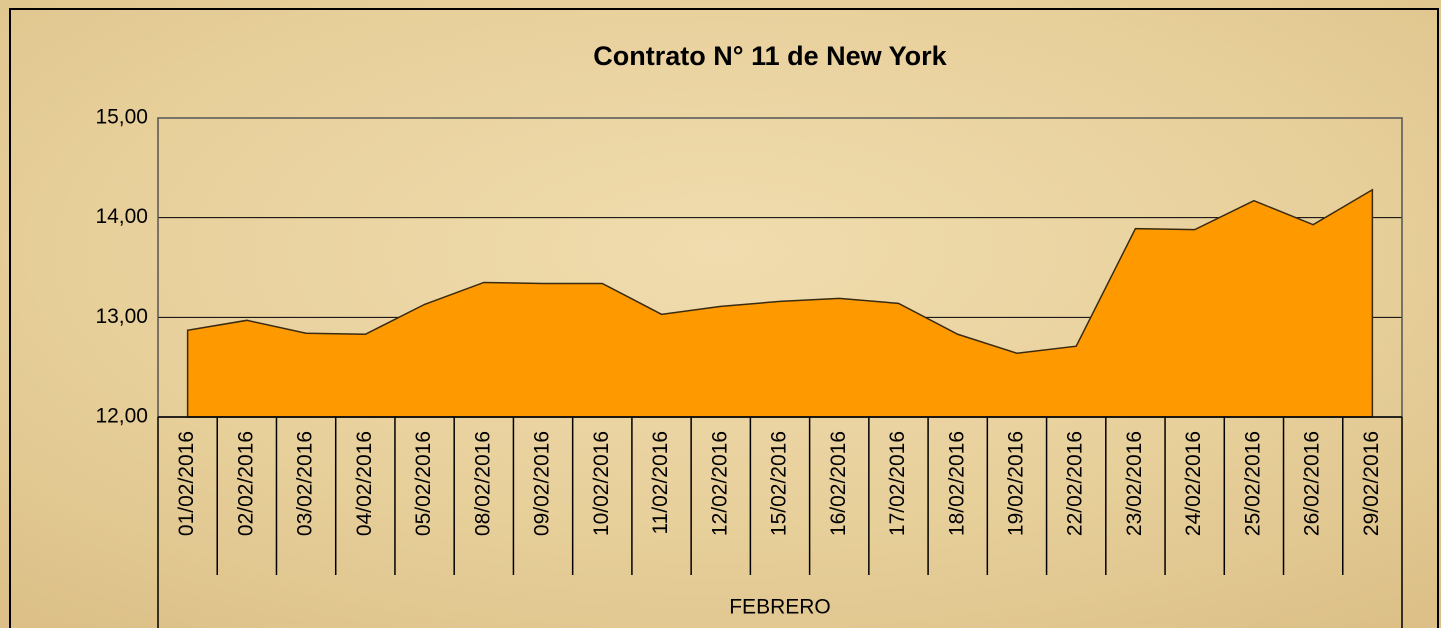 The height and width of the screenshot is (628, 1441). Describe the element at coordinates (364, 483) in the screenshot. I see `x-tick-label: 04/02/2016` at that location.